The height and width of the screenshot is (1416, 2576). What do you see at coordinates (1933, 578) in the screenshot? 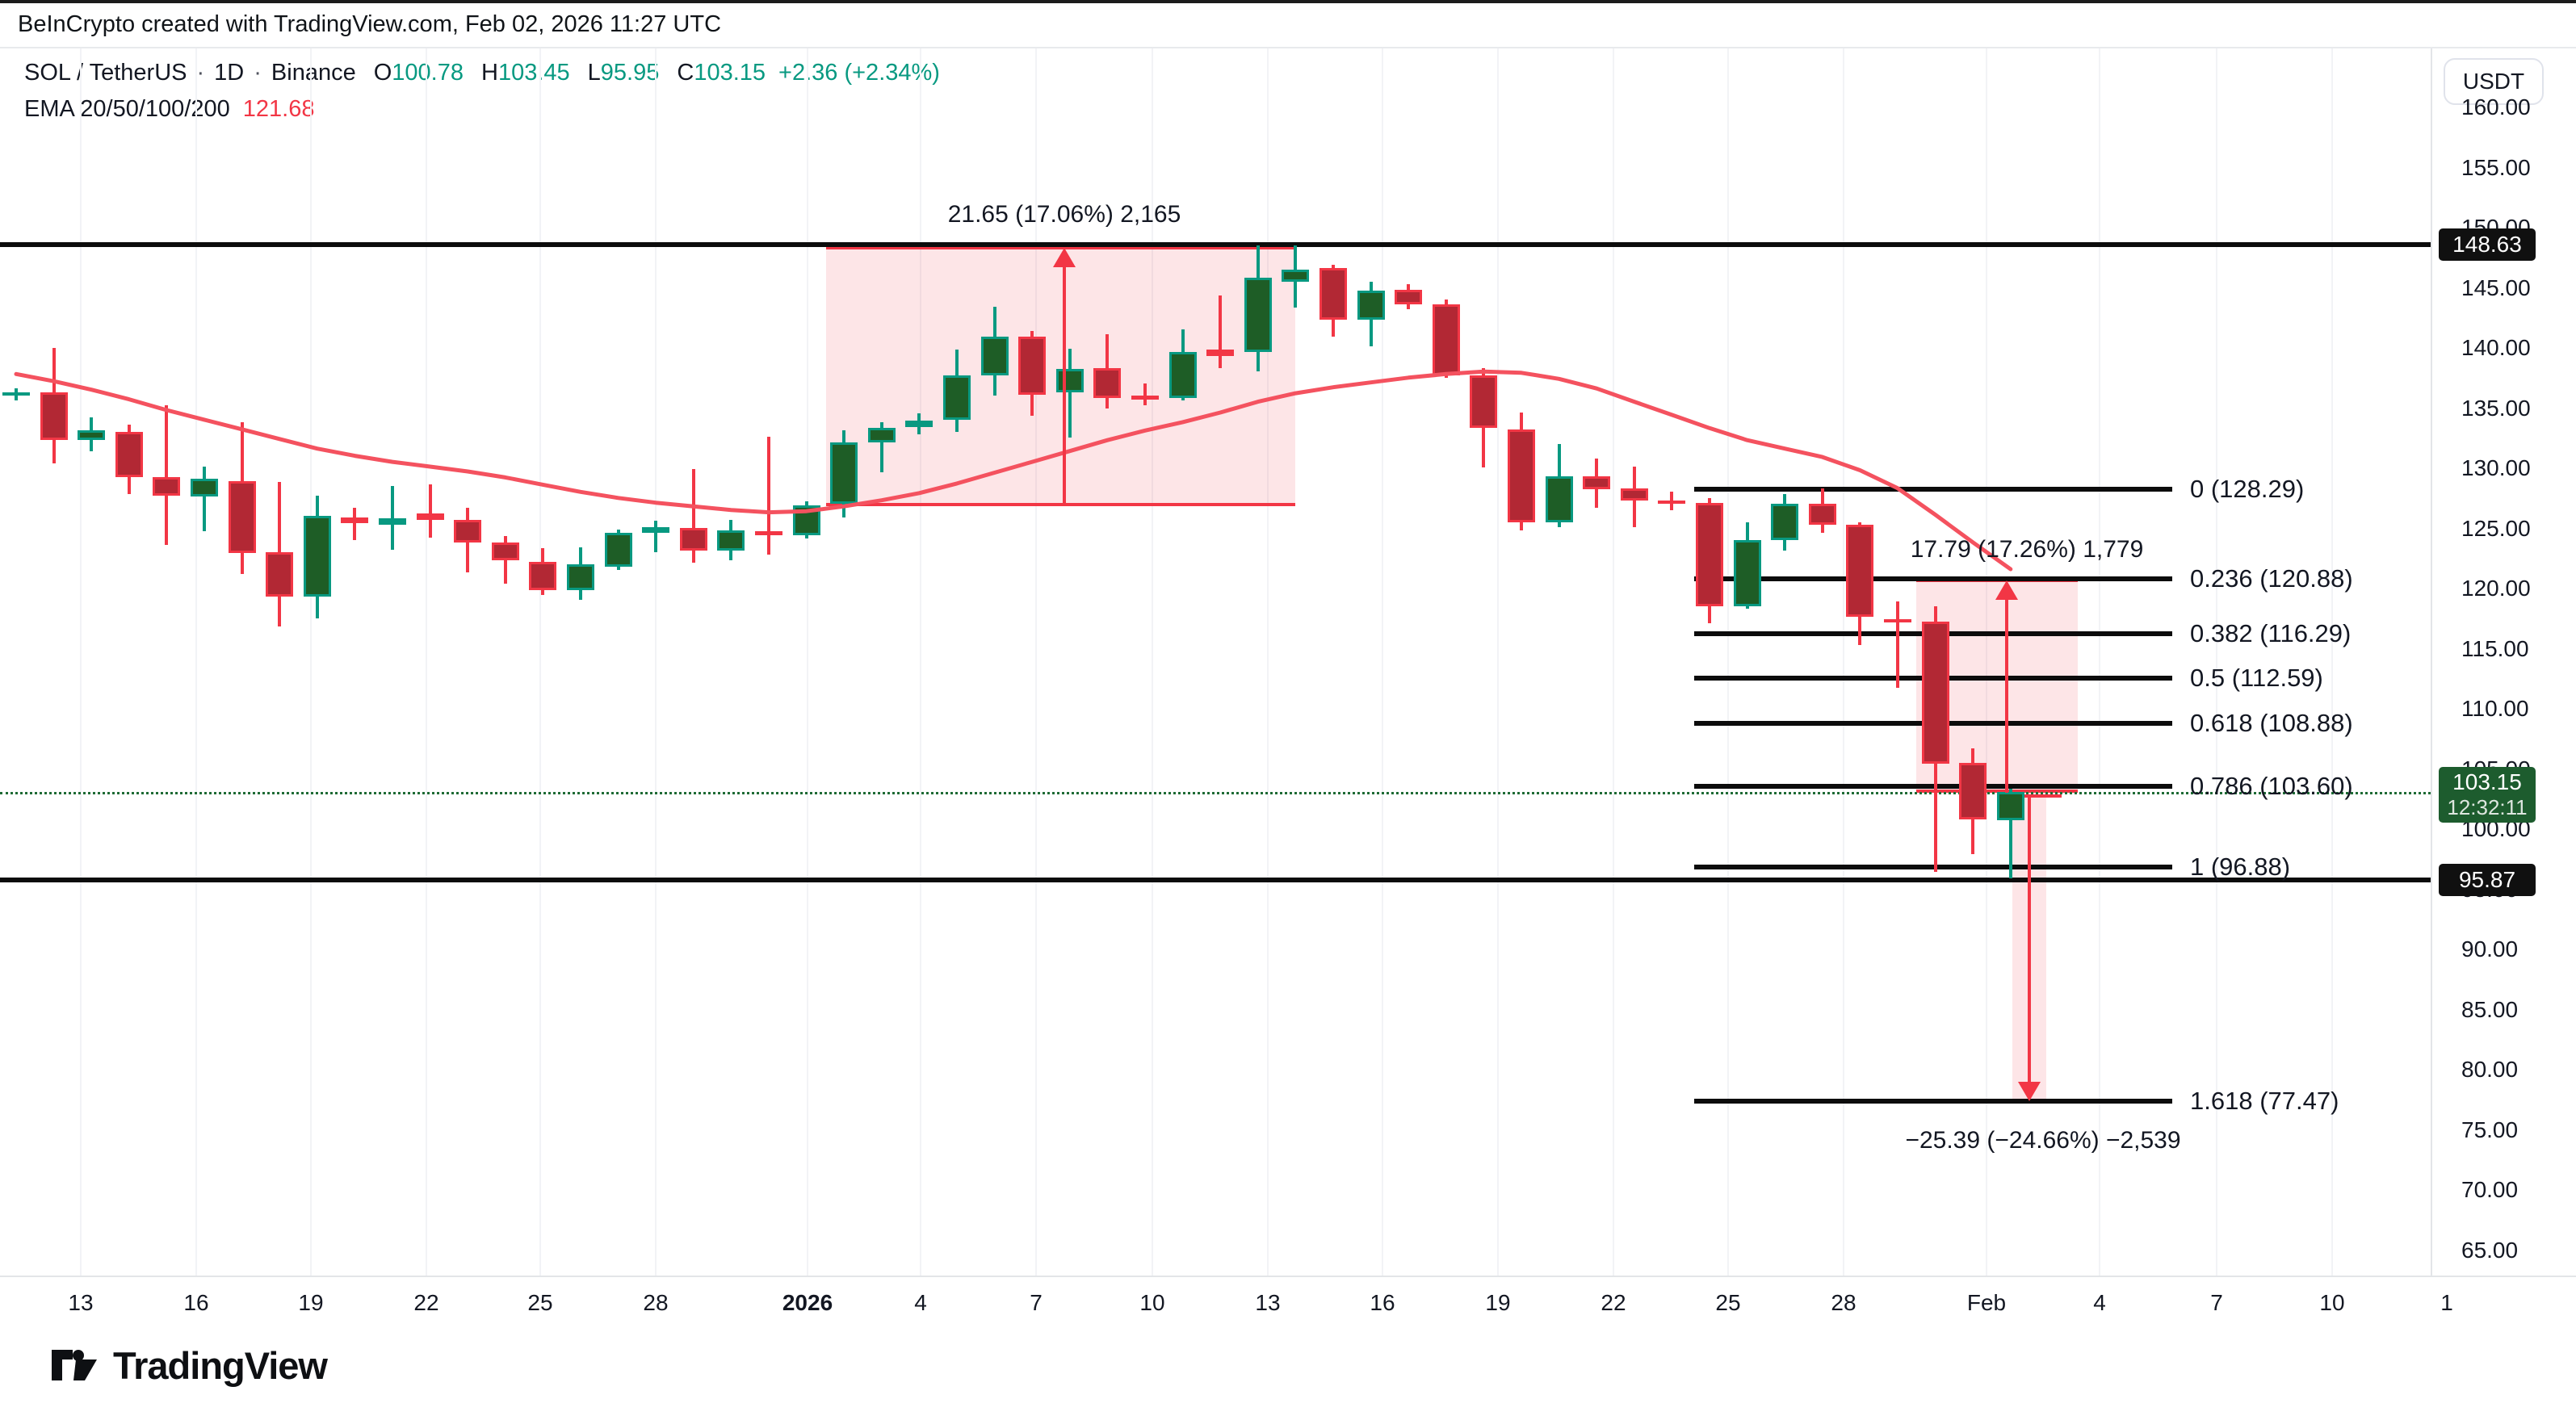
I see `fib-level-line-0.236` at bounding box center [1933, 578].